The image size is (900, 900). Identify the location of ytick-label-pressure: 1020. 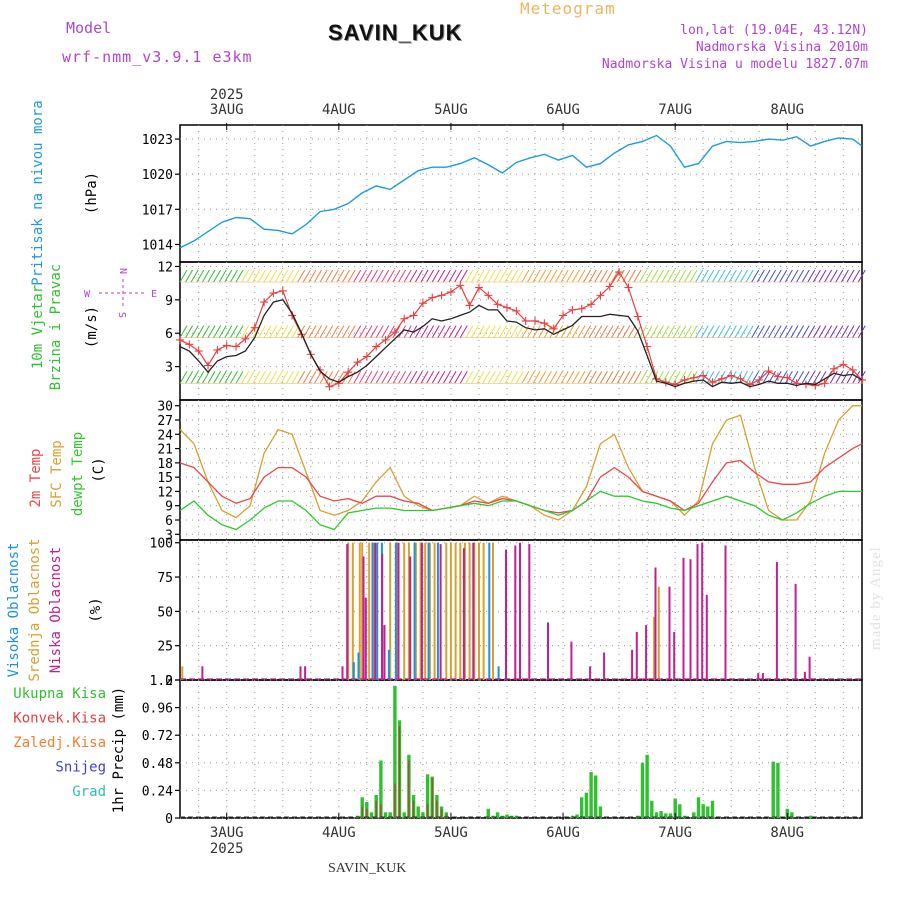
(157, 175).